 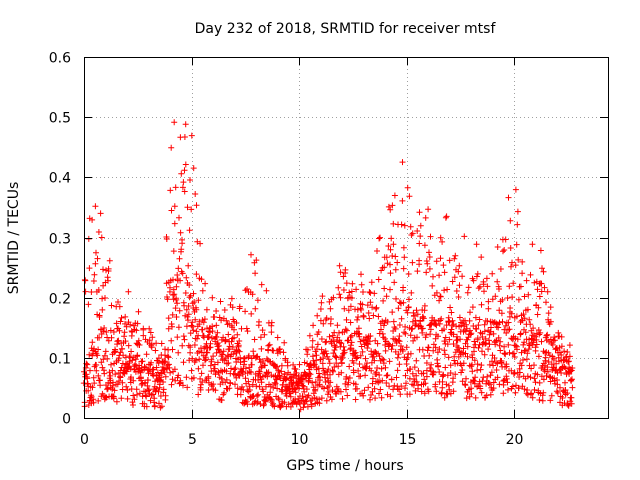 What do you see at coordinates (84, 440) in the screenshot?
I see `x-tick-label: 0` at bounding box center [84, 440].